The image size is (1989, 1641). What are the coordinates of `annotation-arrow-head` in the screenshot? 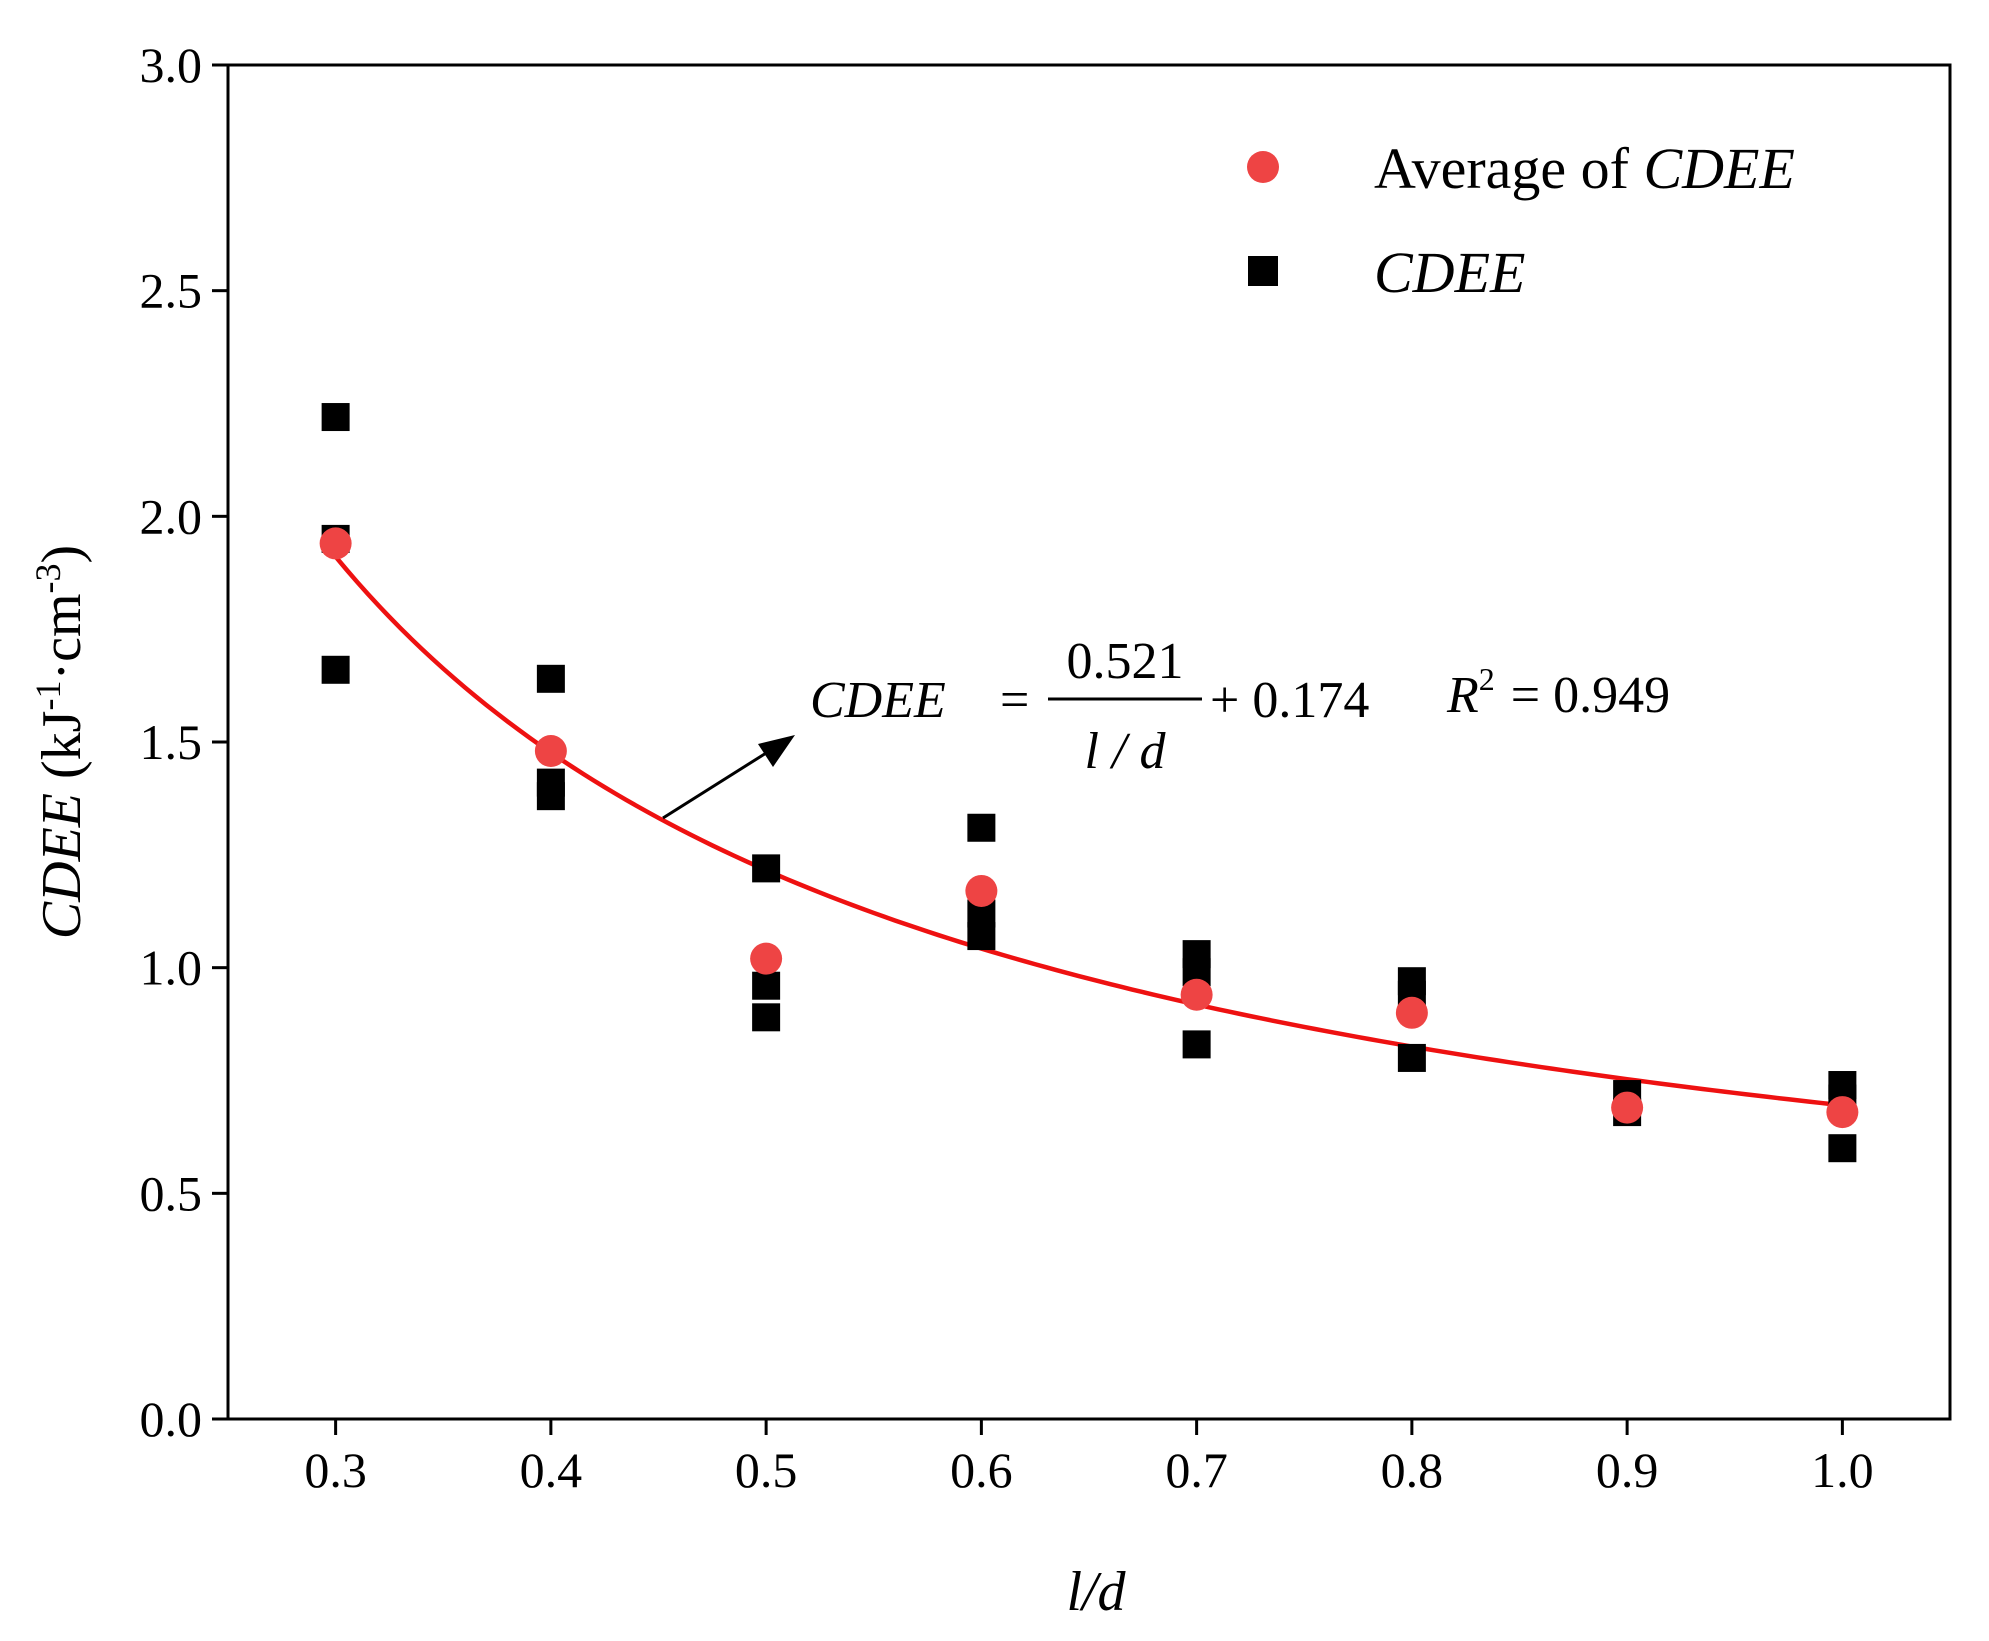 It's located at (776, 751).